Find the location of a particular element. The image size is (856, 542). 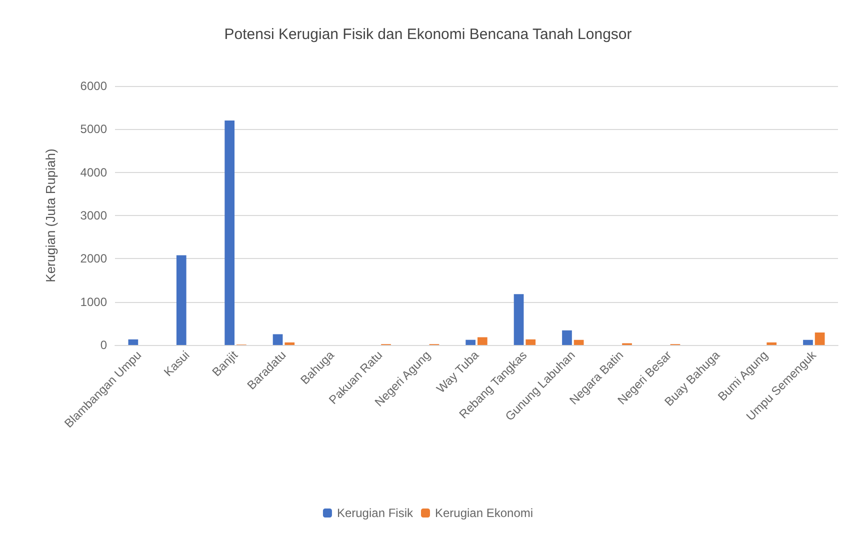

chart-title: Potensi Kerugian Fisik dan Ekonomi Bencana Tanah Longsor is located at coordinates (428, 34).